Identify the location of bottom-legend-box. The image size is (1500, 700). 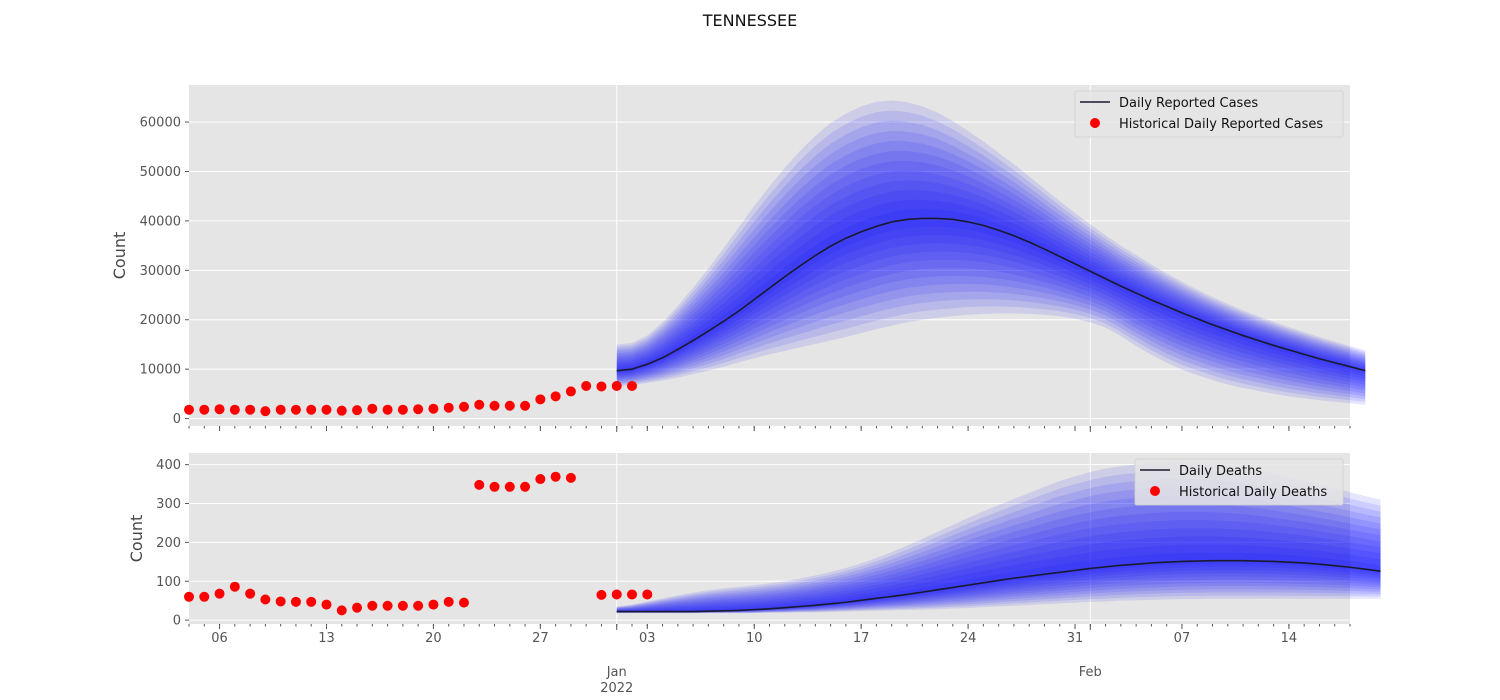
(1239, 482).